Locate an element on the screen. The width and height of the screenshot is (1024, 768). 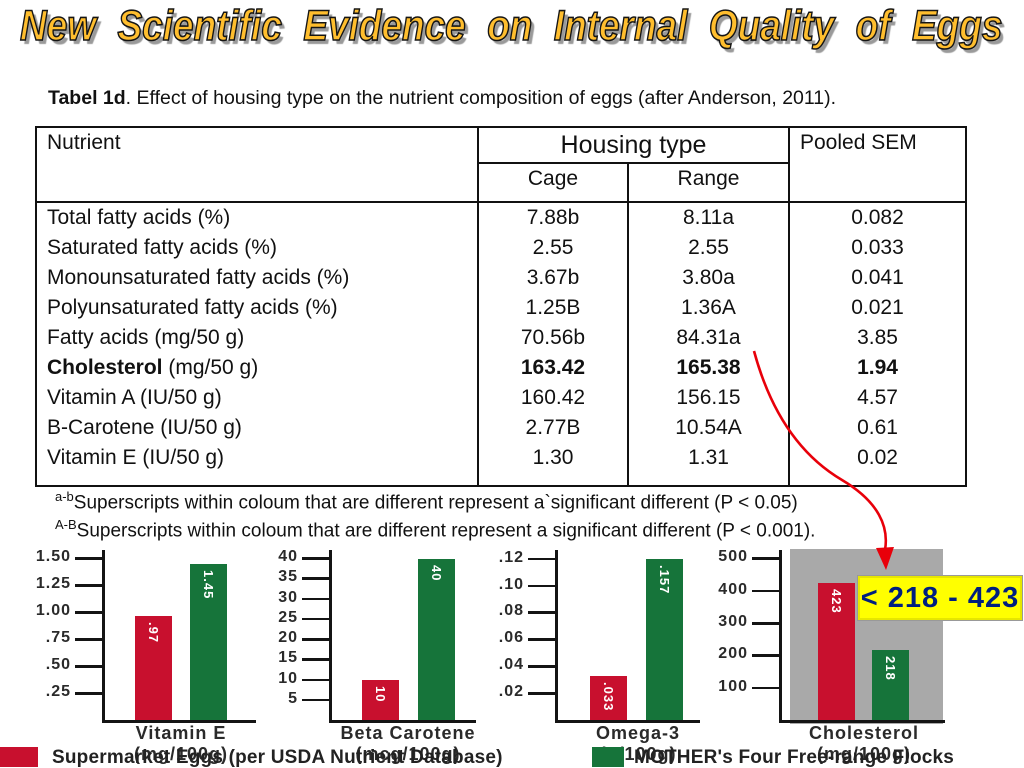
y-axis-tick-label: .10 is located at coordinates (511, 584).